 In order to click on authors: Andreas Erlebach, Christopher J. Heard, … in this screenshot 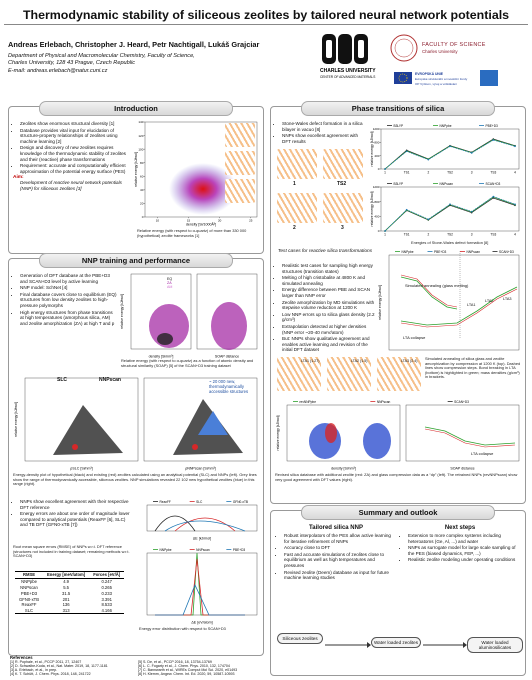, I will do `click(134, 44)`.